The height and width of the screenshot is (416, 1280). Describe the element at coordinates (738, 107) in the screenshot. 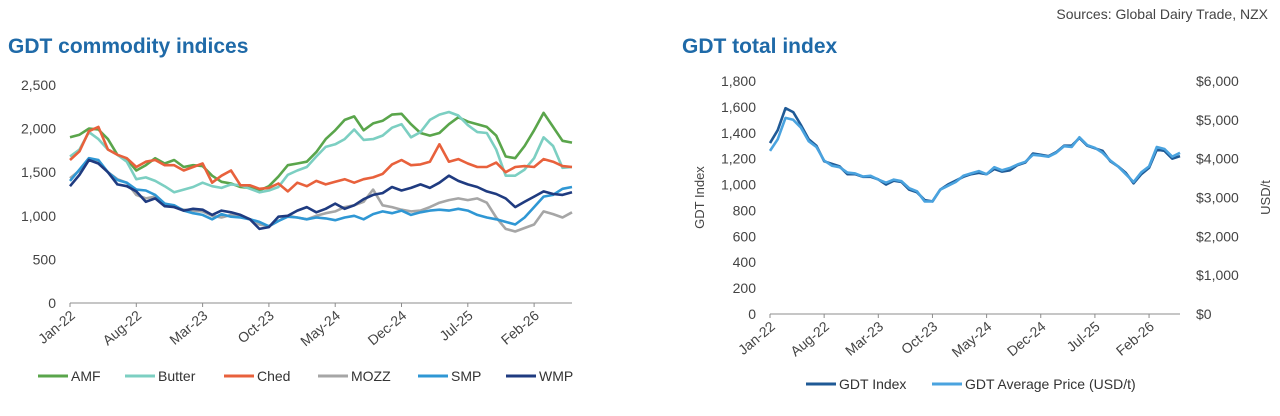

I see `y-tick-label: 1,600` at that location.